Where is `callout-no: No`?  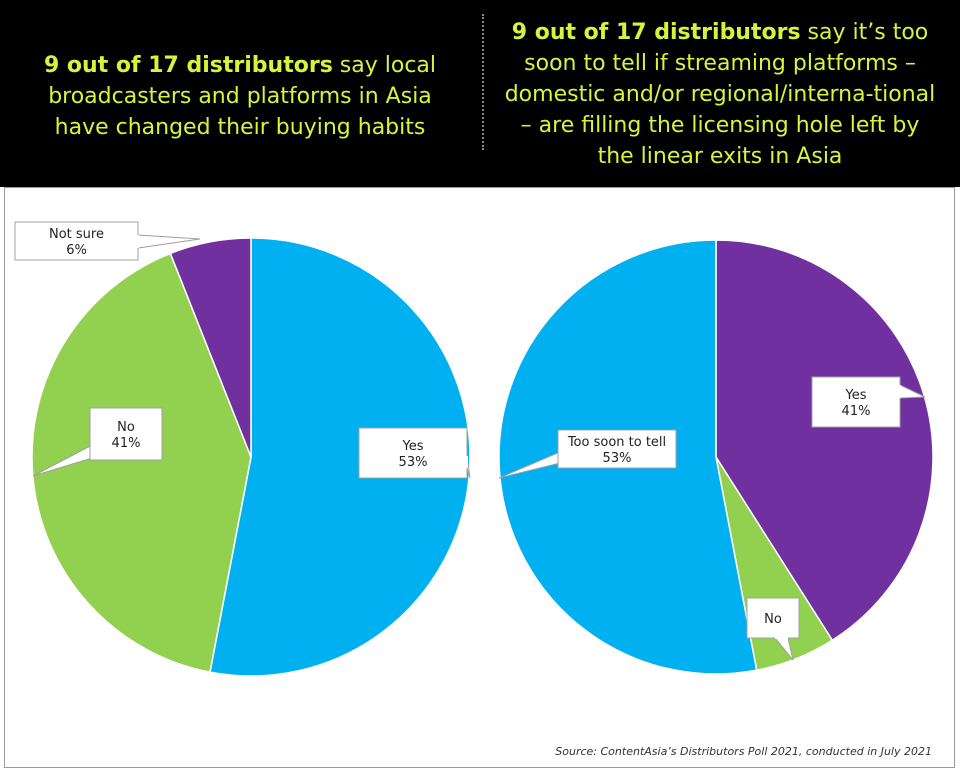 callout-no: No is located at coordinates (773, 629).